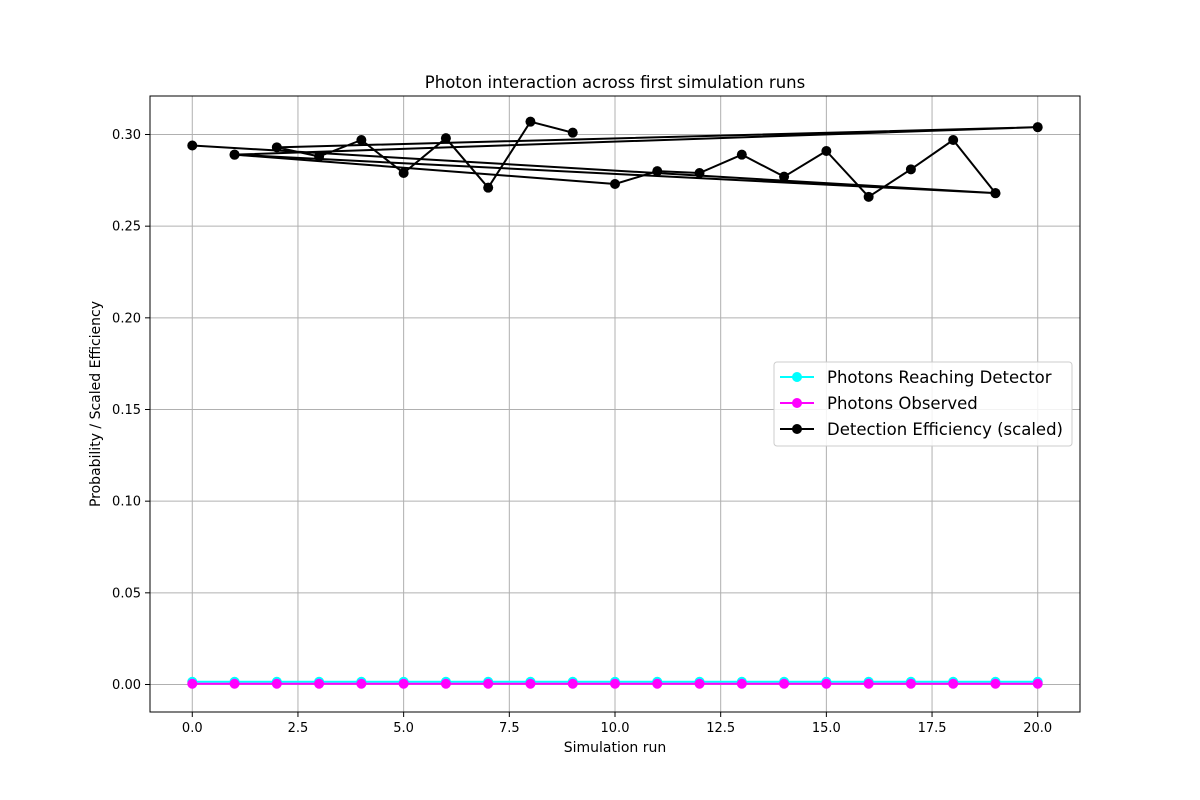  I want to click on x-tick-label: 12.5, so click(720, 728).